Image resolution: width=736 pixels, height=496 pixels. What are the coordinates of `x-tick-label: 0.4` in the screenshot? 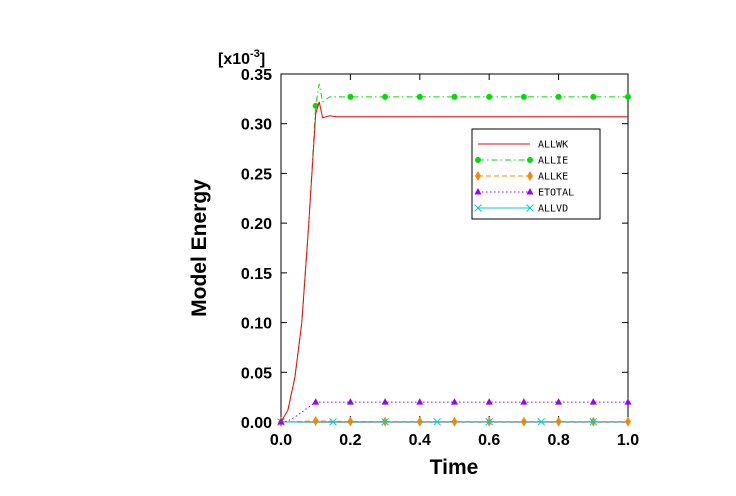 It's located at (420, 440).